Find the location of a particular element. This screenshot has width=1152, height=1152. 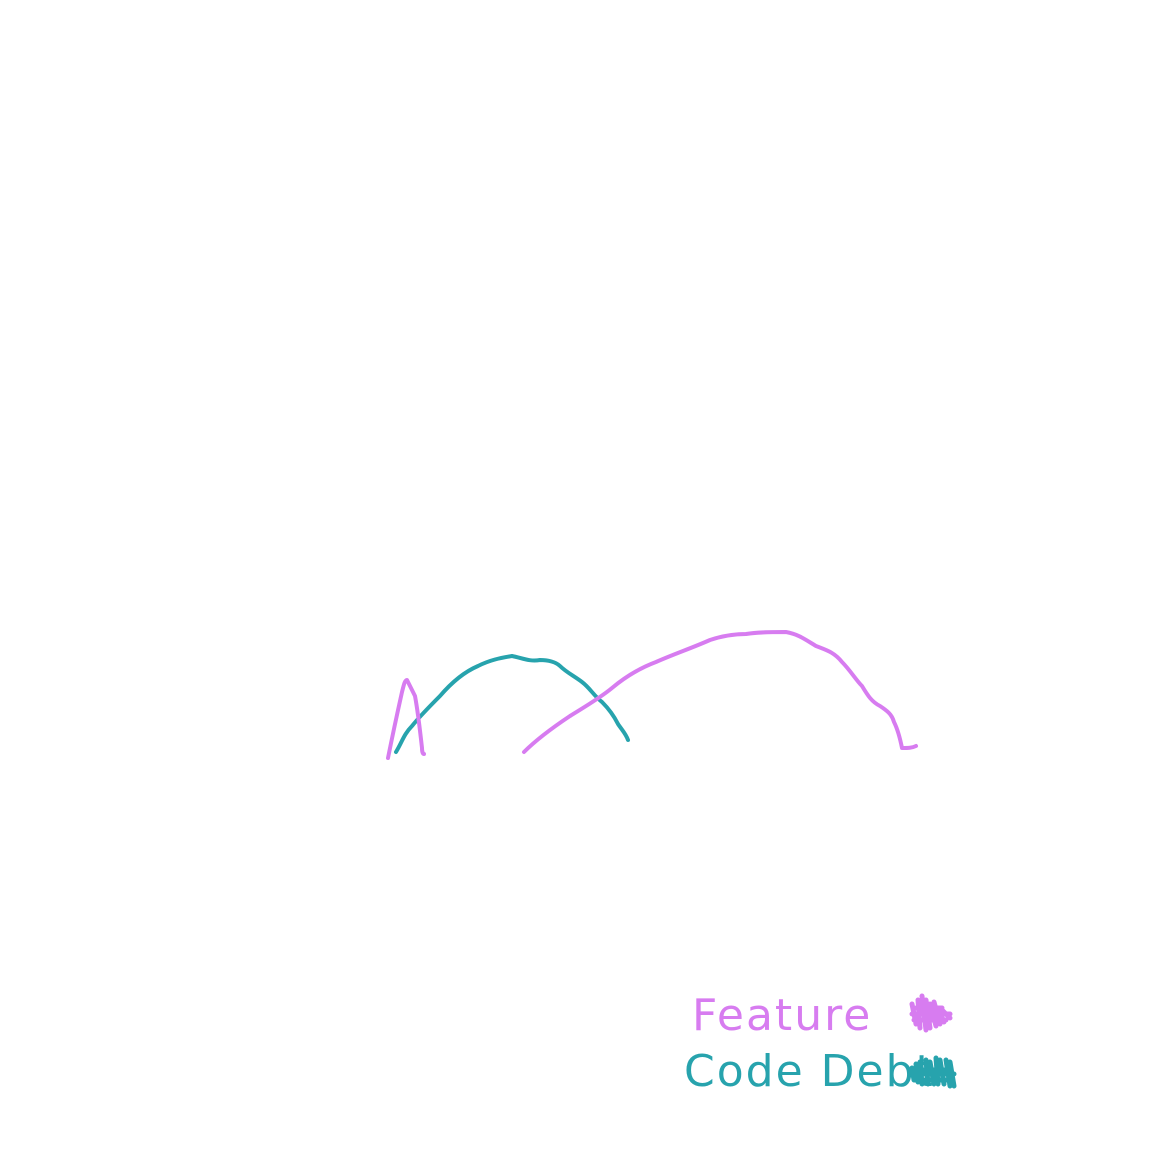

legend-item-feature: Feature is located at coordinates (822, 1015).